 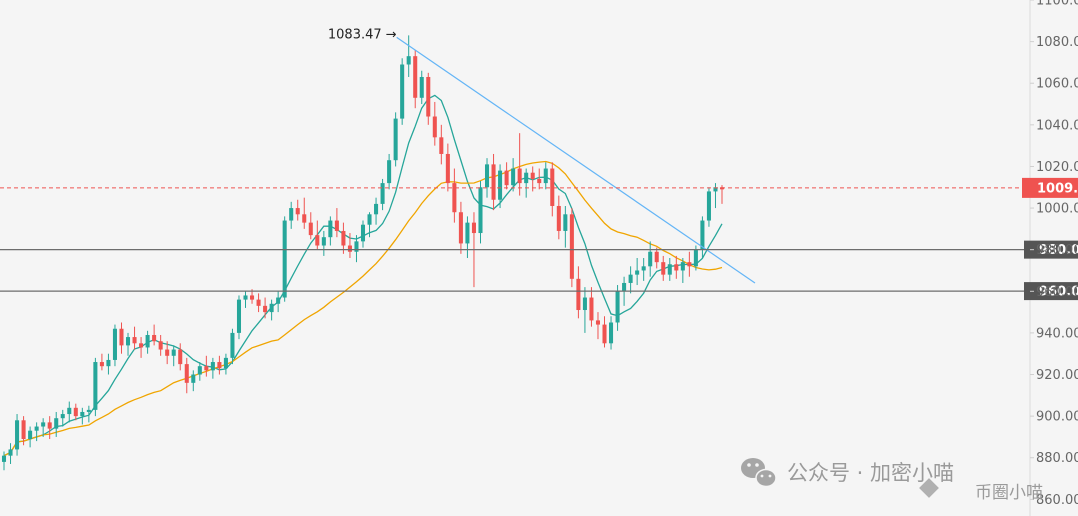 I want to click on wechat-icon, so click(x=759, y=473).